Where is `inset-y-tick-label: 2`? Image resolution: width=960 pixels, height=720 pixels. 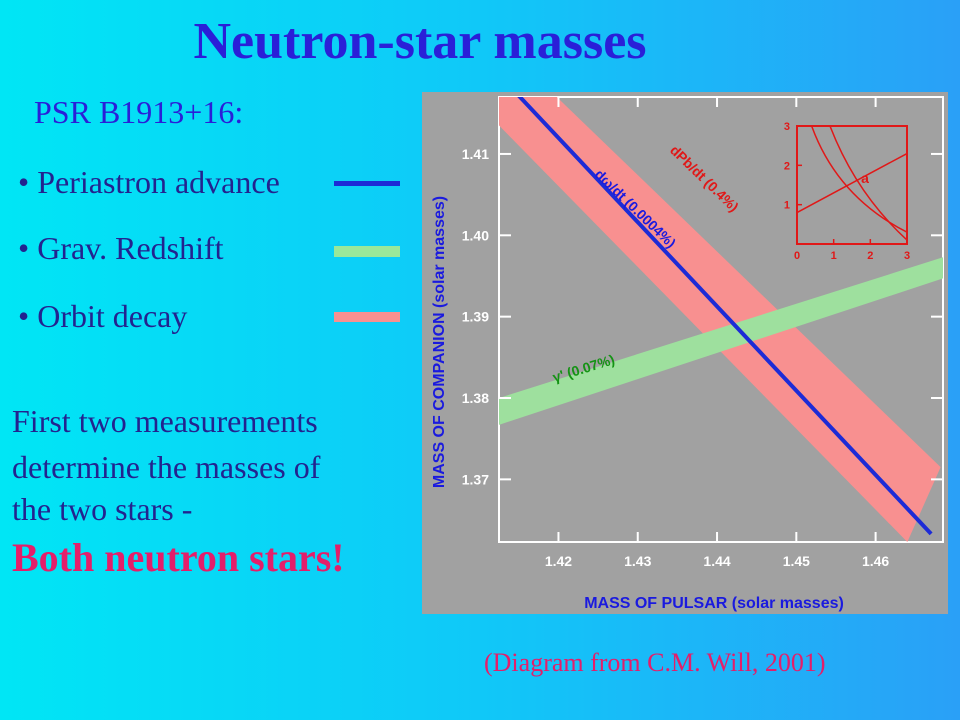 inset-y-tick-label: 2 is located at coordinates (787, 166).